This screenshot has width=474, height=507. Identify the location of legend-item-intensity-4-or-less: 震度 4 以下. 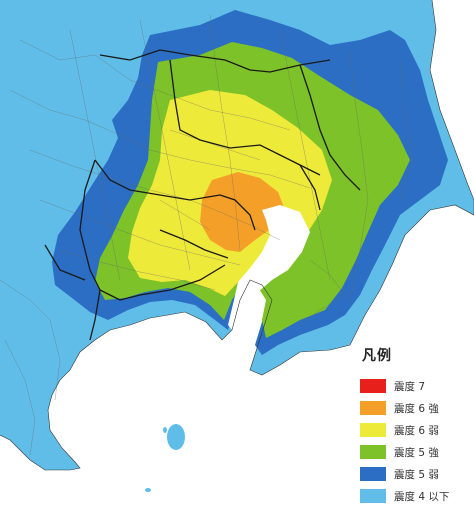
(415, 496).